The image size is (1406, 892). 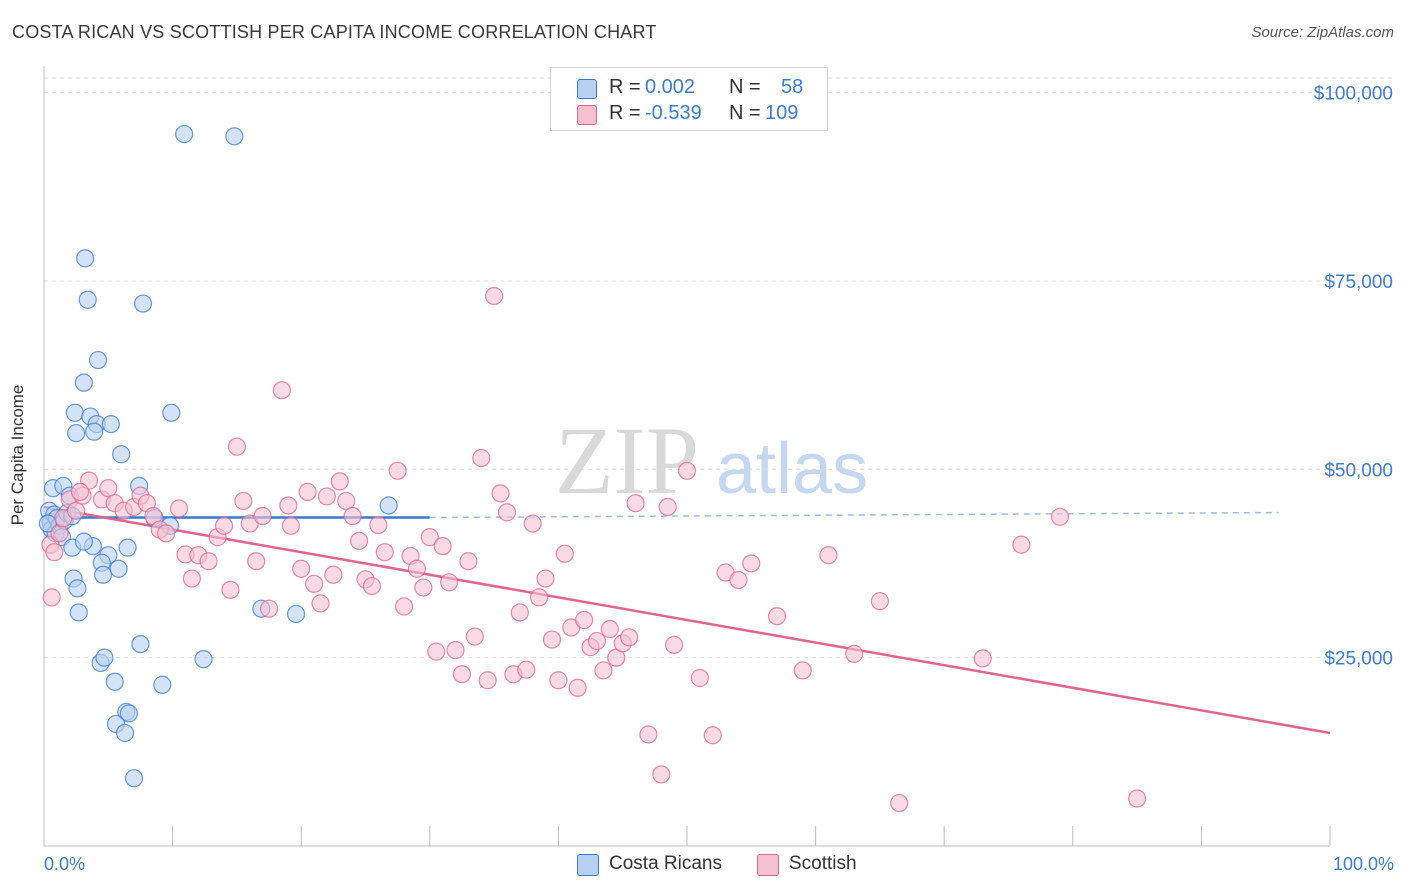 What do you see at coordinates (673, 113) in the screenshot?
I see `legend-r-value: -0.539` at bounding box center [673, 113].